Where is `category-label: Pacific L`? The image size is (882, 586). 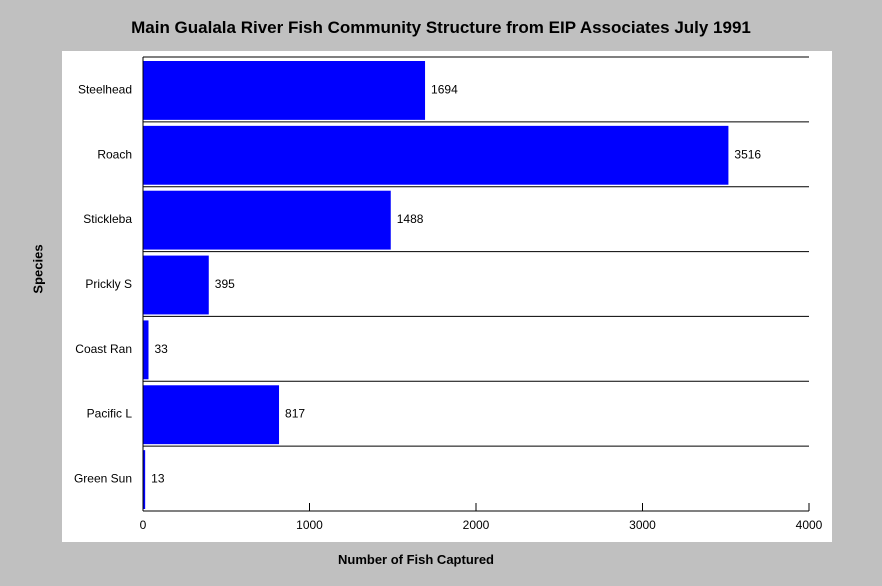 category-label: Pacific L is located at coordinates (110, 414).